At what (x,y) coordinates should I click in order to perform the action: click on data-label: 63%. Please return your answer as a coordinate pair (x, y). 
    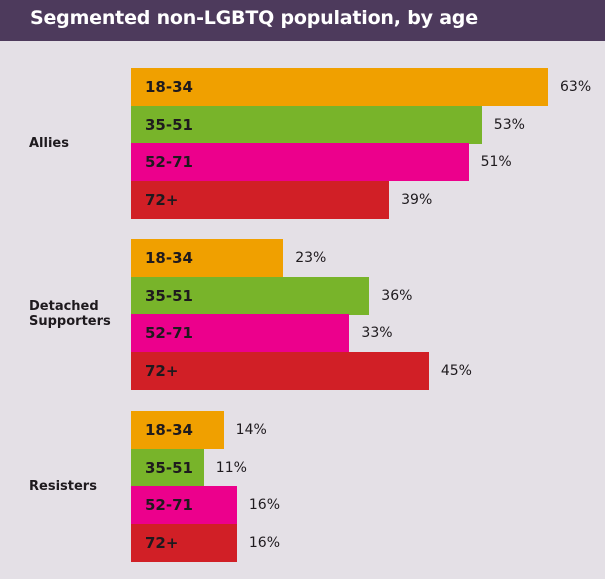
    Looking at the image, I should click on (576, 87).